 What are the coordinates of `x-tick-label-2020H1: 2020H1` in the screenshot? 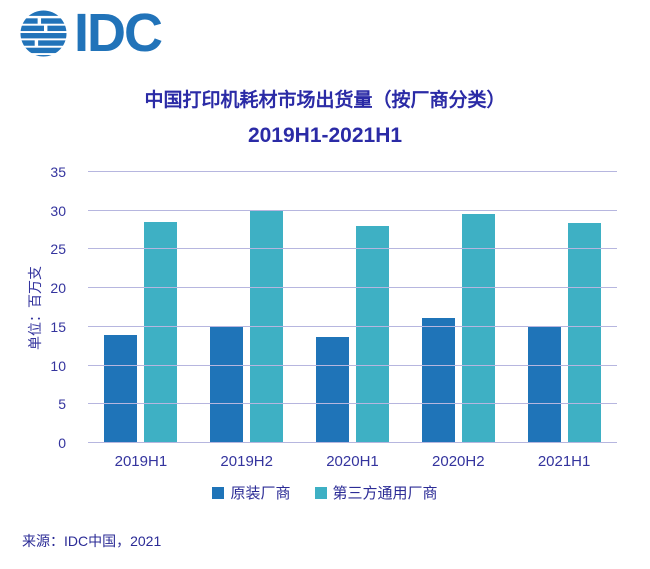 It's located at (352, 461).